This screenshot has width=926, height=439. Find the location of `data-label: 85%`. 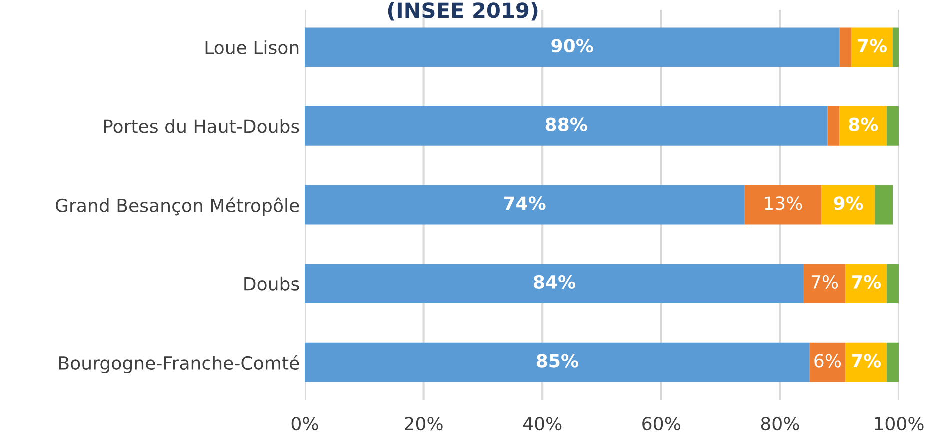

data-label: 85% is located at coordinates (557, 361).